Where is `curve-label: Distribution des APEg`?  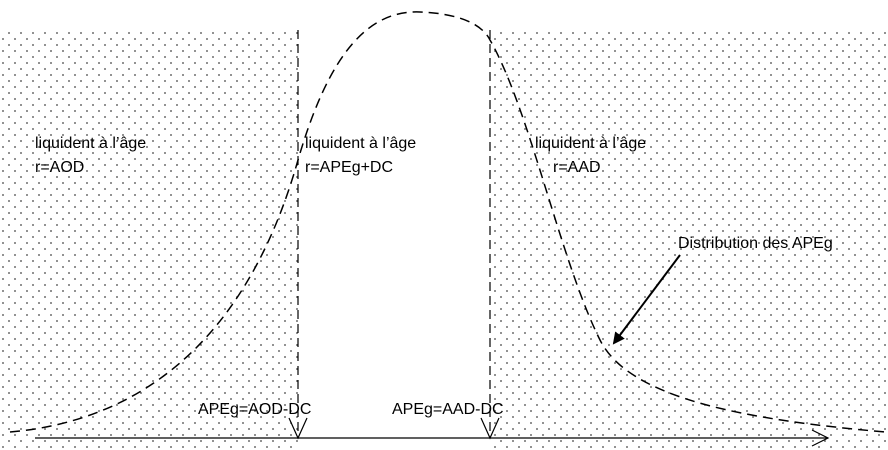
curve-label: Distribution des APEg is located at coordinates (755, 243).